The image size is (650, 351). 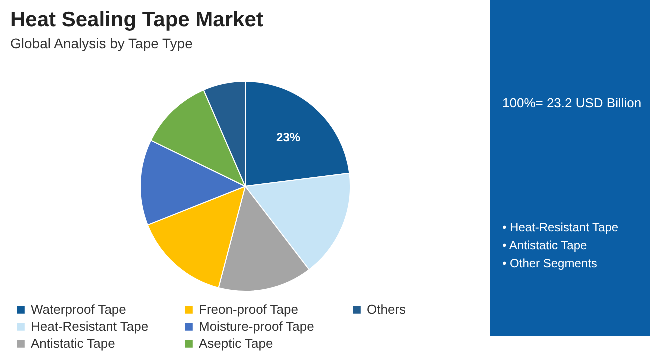 What do you see at coordinates (79, 309) in the screenshot?
I see `legend-label: Waterproof Tape` at bounding box center [79, 309].